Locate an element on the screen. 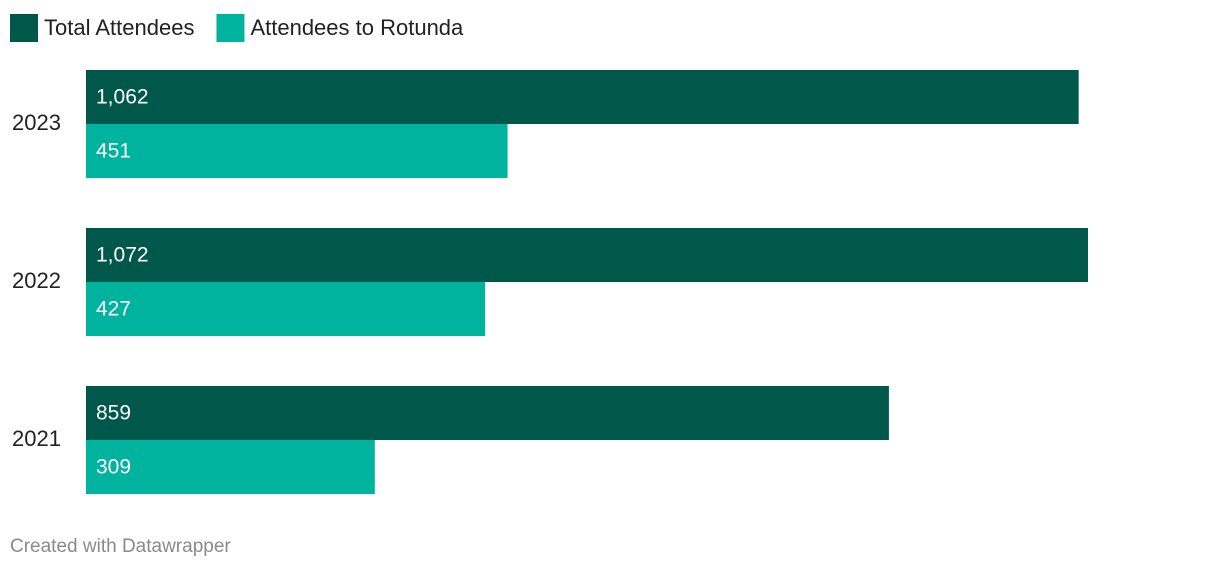 The image size is (1220, 570). category-label: 2023 is located at coordinates (36, 122).